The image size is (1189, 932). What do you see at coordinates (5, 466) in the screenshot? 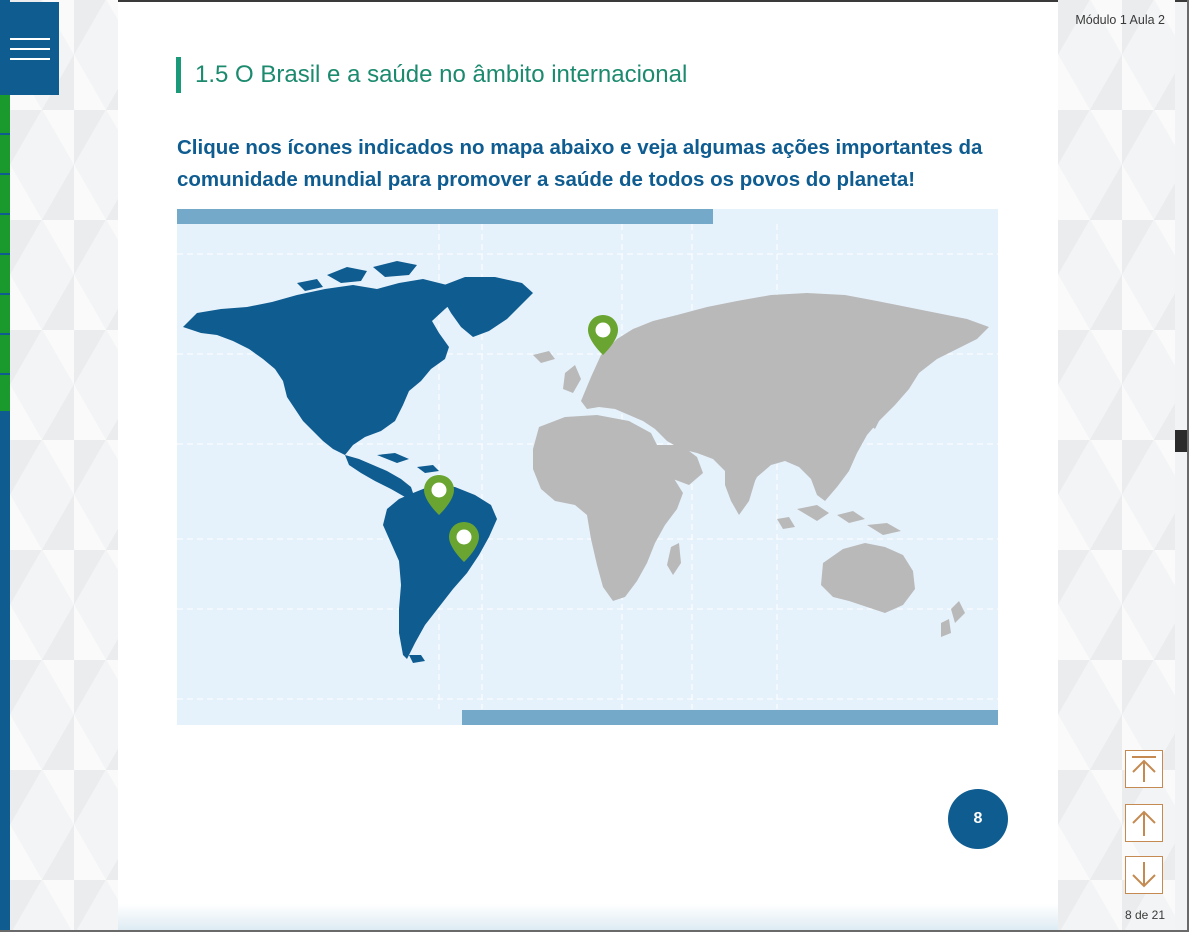
I see `progress-rail` at bounding box center [5, 466].